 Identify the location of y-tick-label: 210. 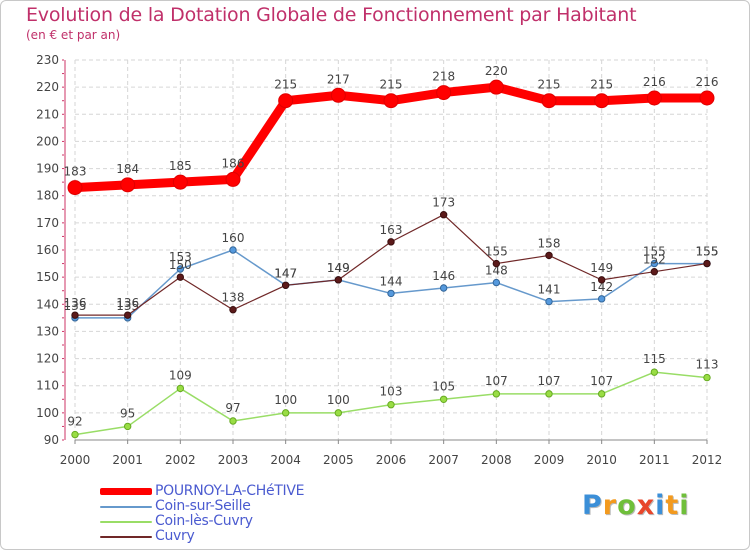
(47, 114).